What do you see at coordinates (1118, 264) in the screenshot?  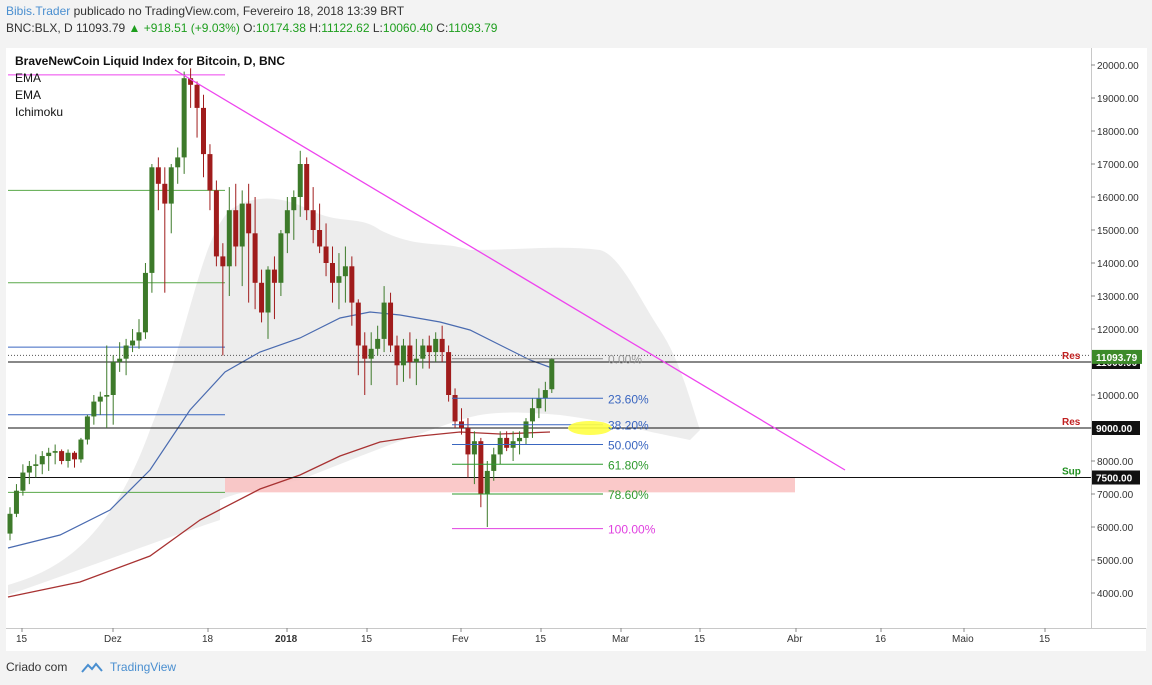 I see `y-tick-label: 14000.00` at bounding box center [1118, 264].